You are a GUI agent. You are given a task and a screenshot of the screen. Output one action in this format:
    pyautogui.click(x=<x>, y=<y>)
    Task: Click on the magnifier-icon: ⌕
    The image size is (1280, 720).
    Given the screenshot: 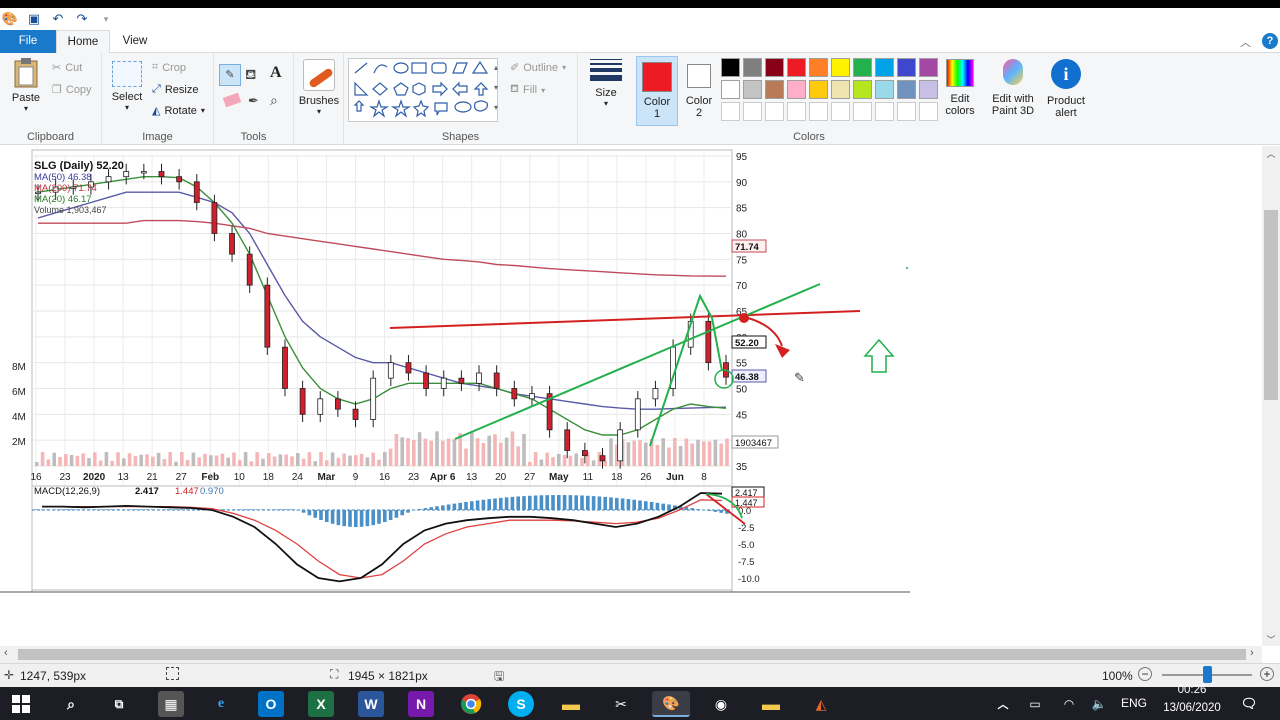 What is the action you would take?
    pyautogui.click(x=274, y=100)
    